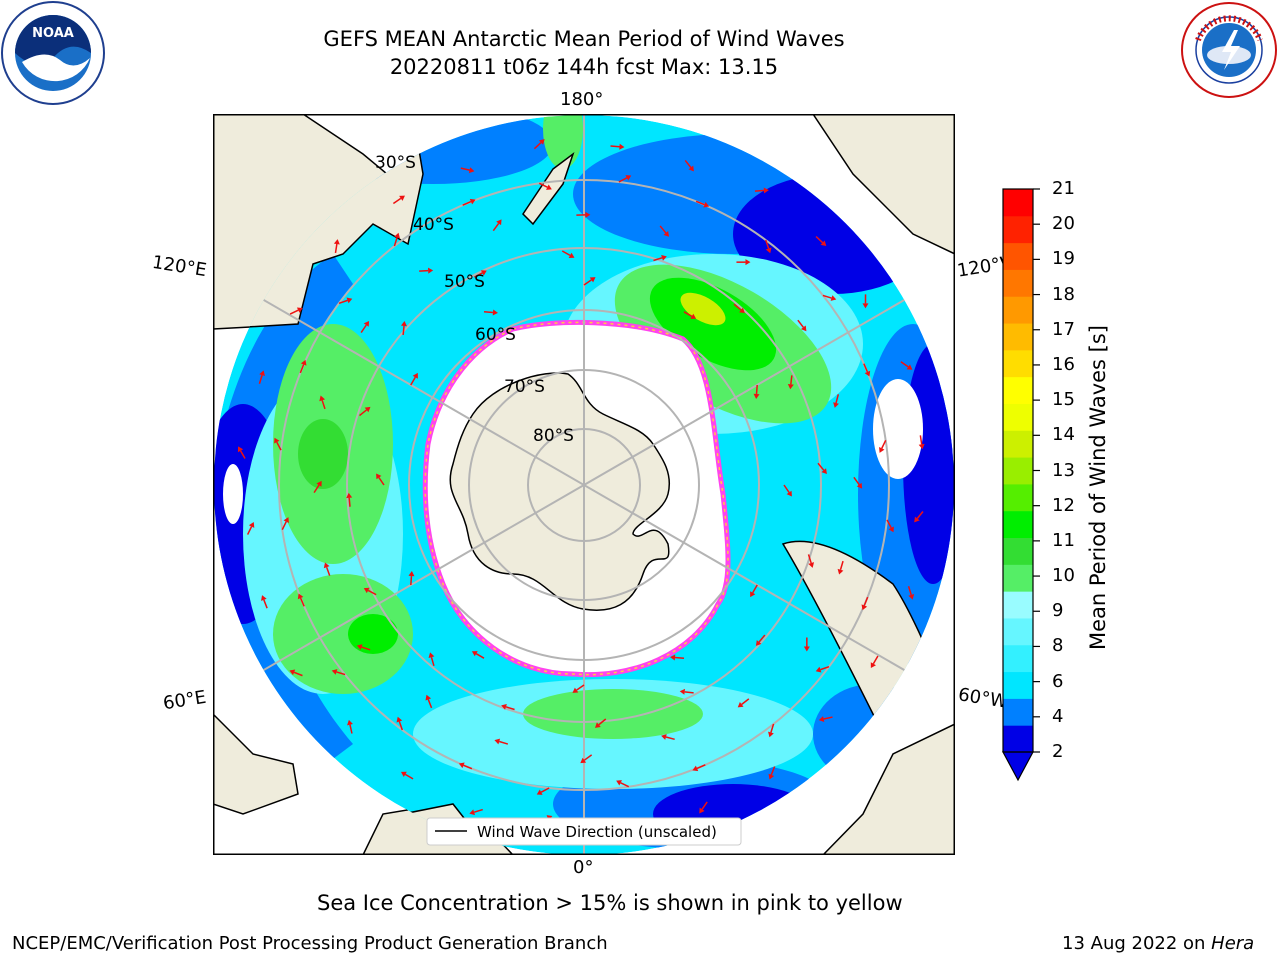  Describe the element at coordinates (582, 99) in the screenshot. I see `lon-label-180: 180°` at that location.